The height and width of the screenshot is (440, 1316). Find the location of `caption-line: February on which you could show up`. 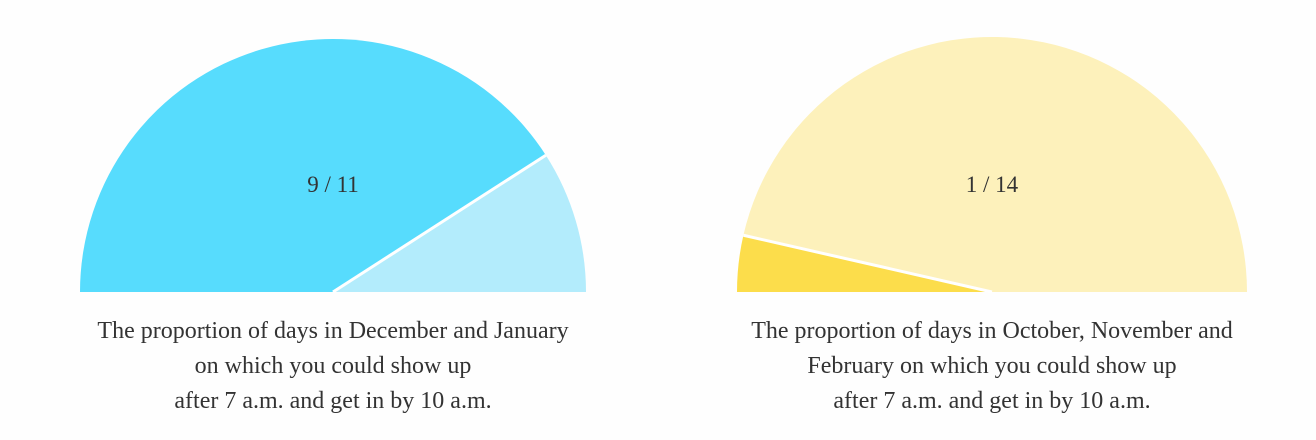

caption-line: February on which you could show up is located at coordinates (991, 366).